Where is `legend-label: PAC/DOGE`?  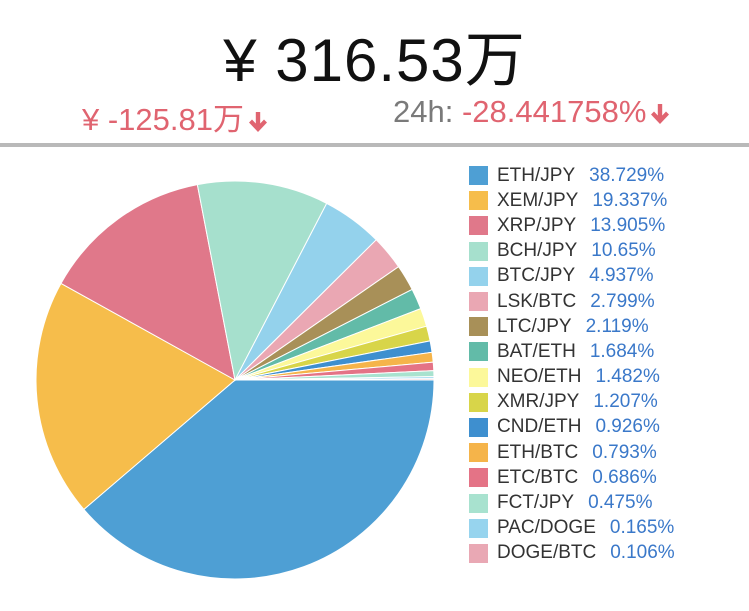 legend-label: PAC/DOGE is located at coordinates (546, 528).